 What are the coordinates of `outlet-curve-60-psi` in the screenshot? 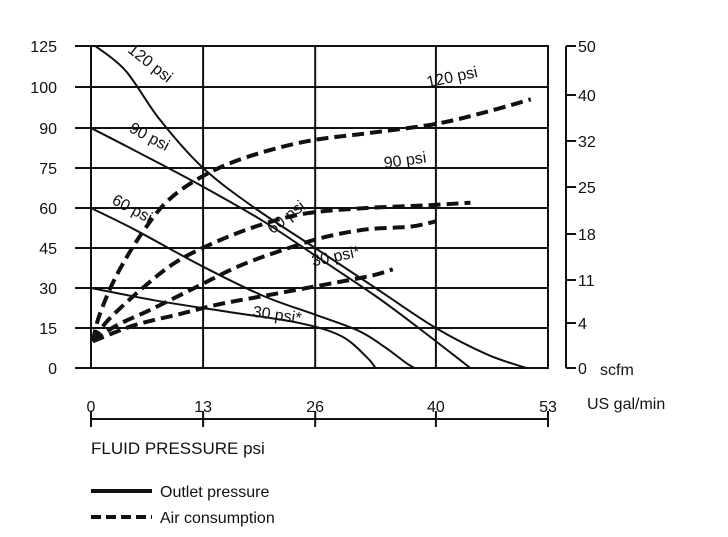 It's located at (252, 288).